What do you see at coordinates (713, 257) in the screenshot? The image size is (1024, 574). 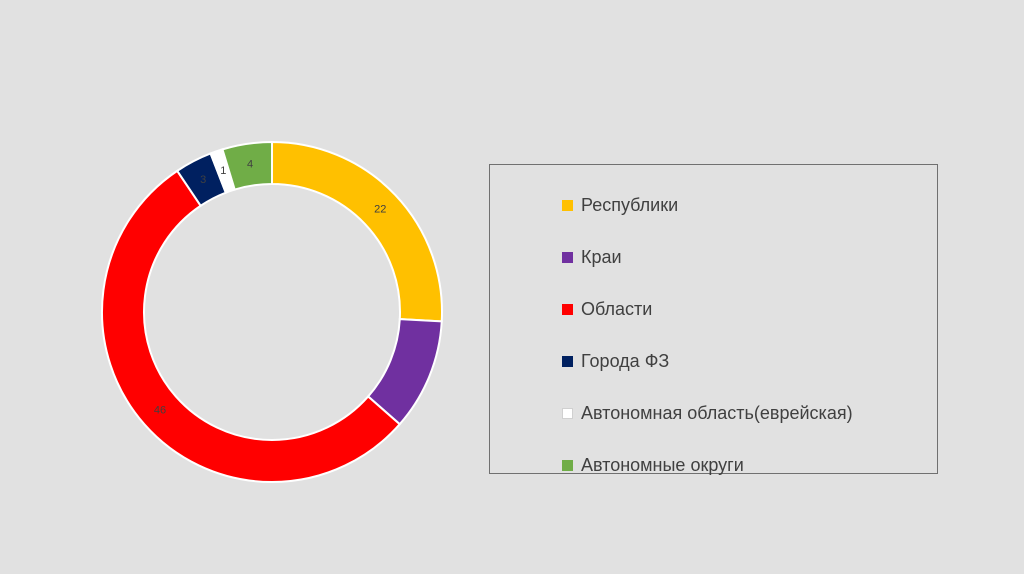 I see `legend-item: Краи` at bounding box center [713, 257].